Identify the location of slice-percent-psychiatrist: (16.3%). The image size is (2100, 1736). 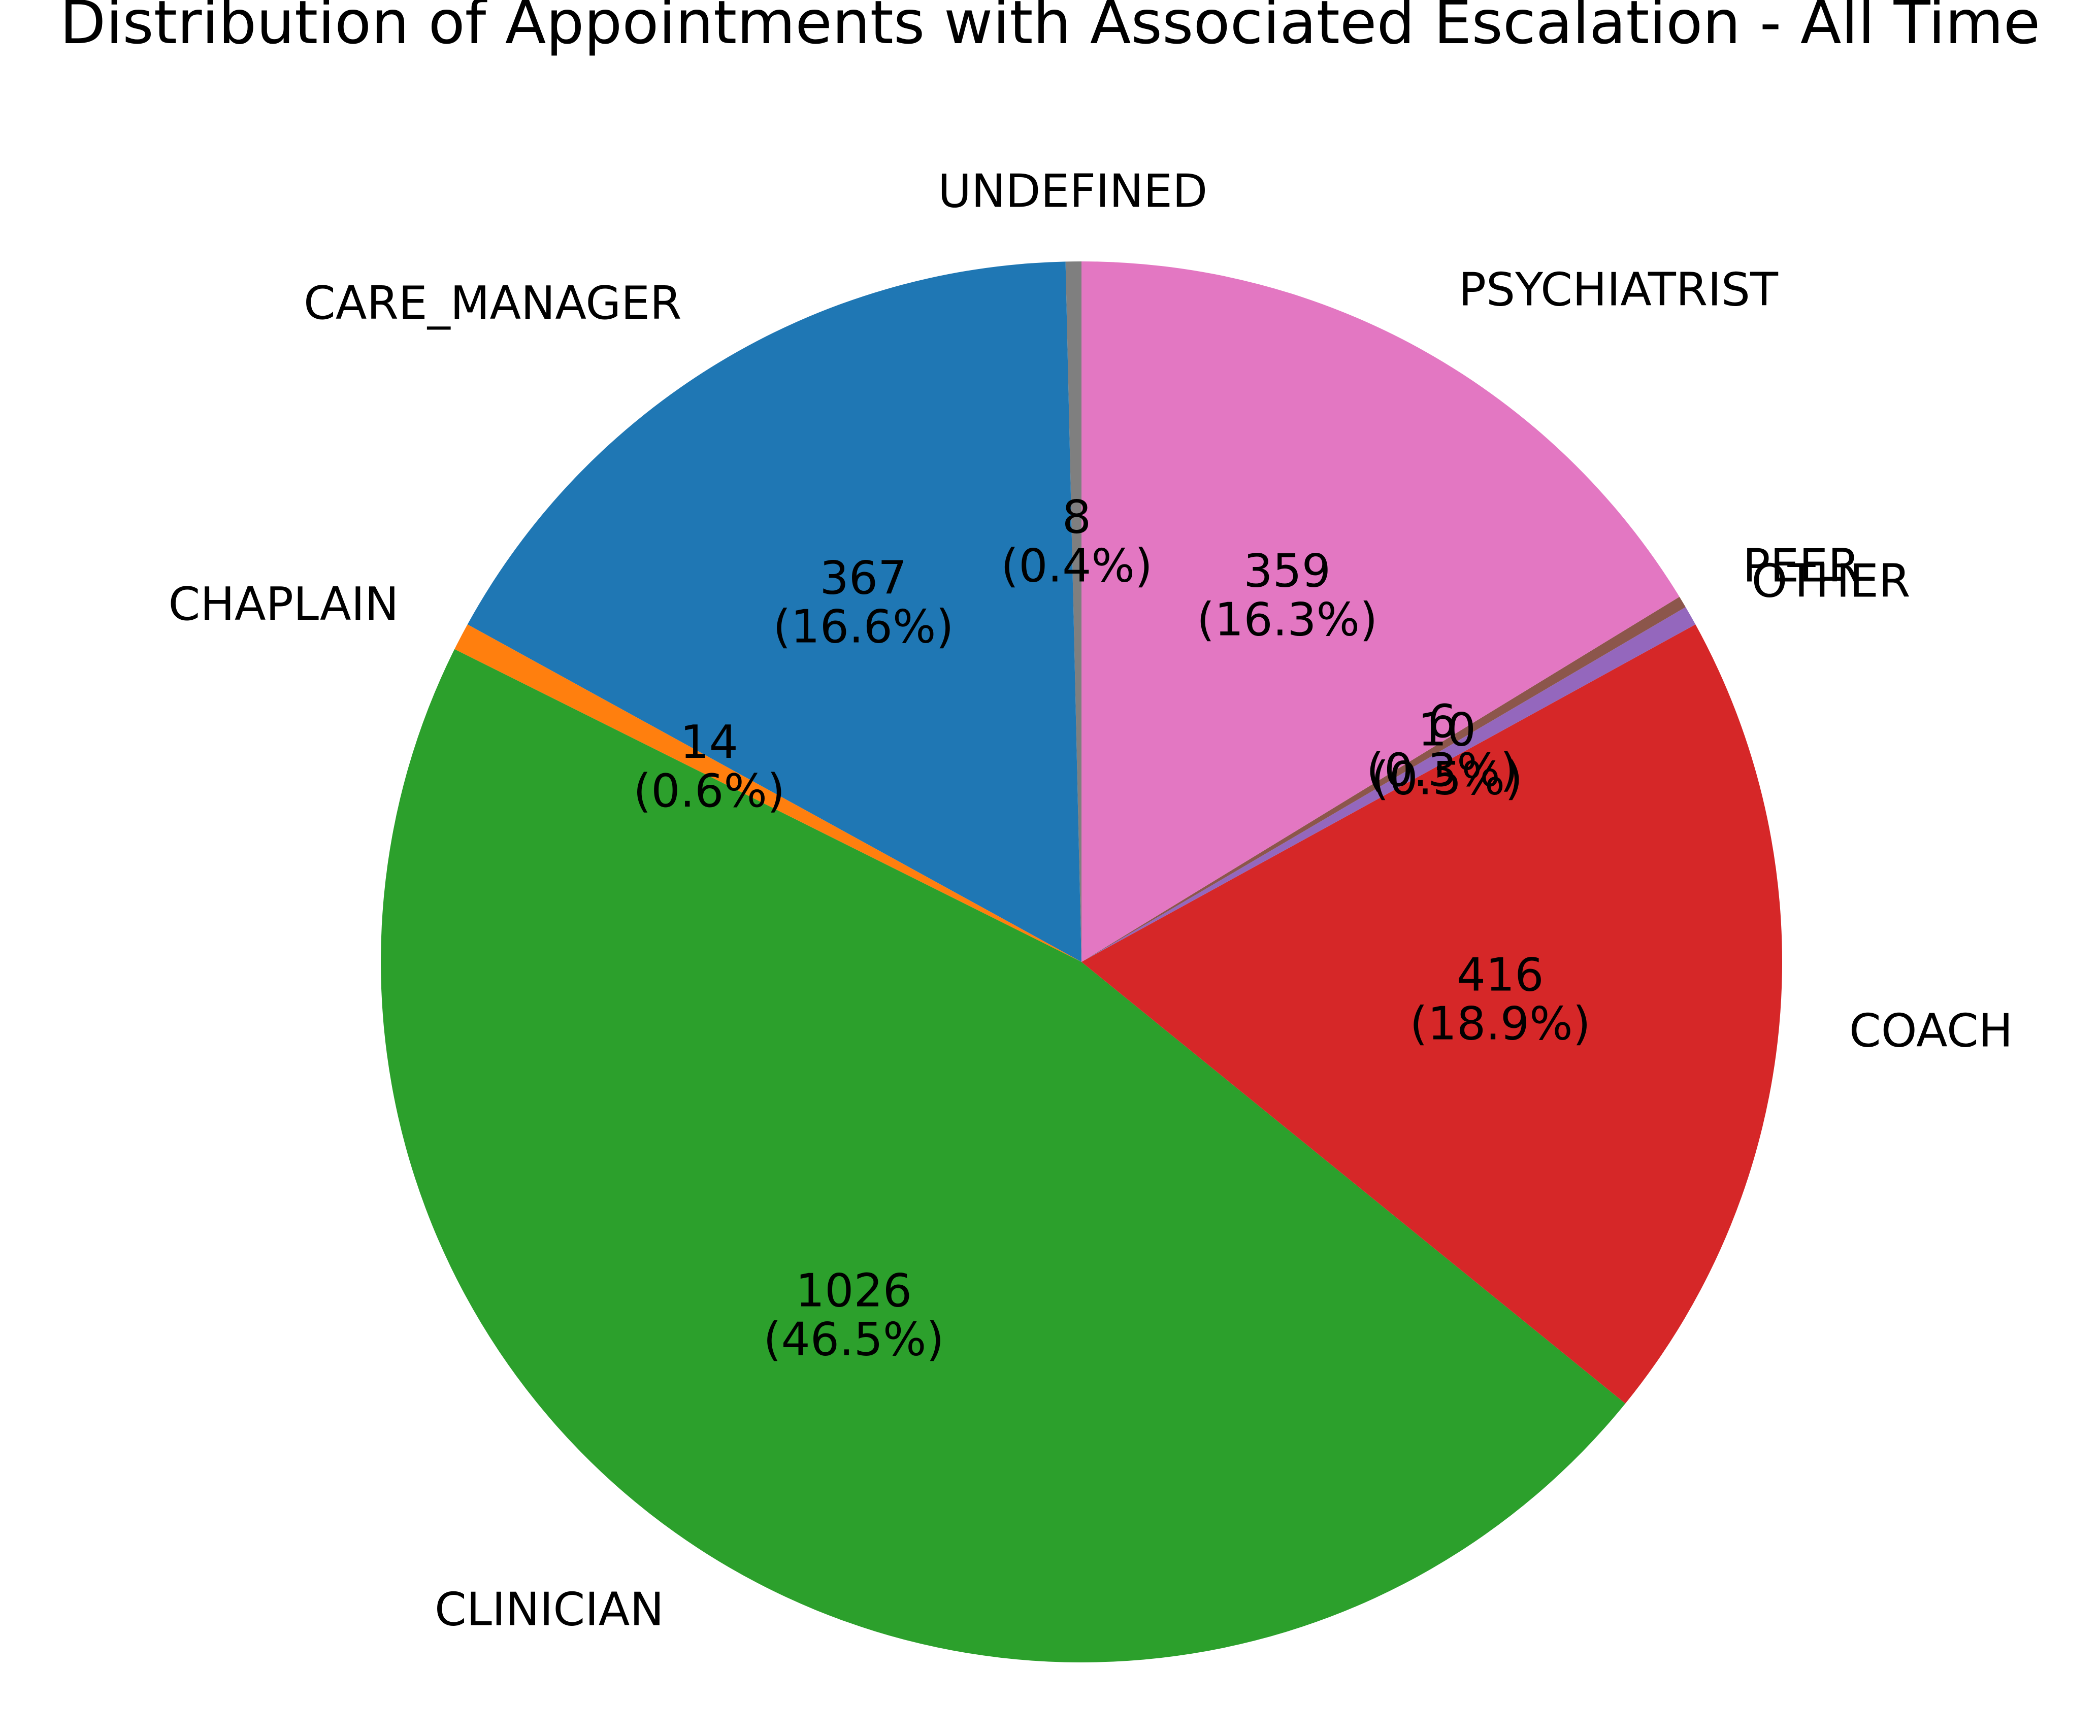
(1287, 619).